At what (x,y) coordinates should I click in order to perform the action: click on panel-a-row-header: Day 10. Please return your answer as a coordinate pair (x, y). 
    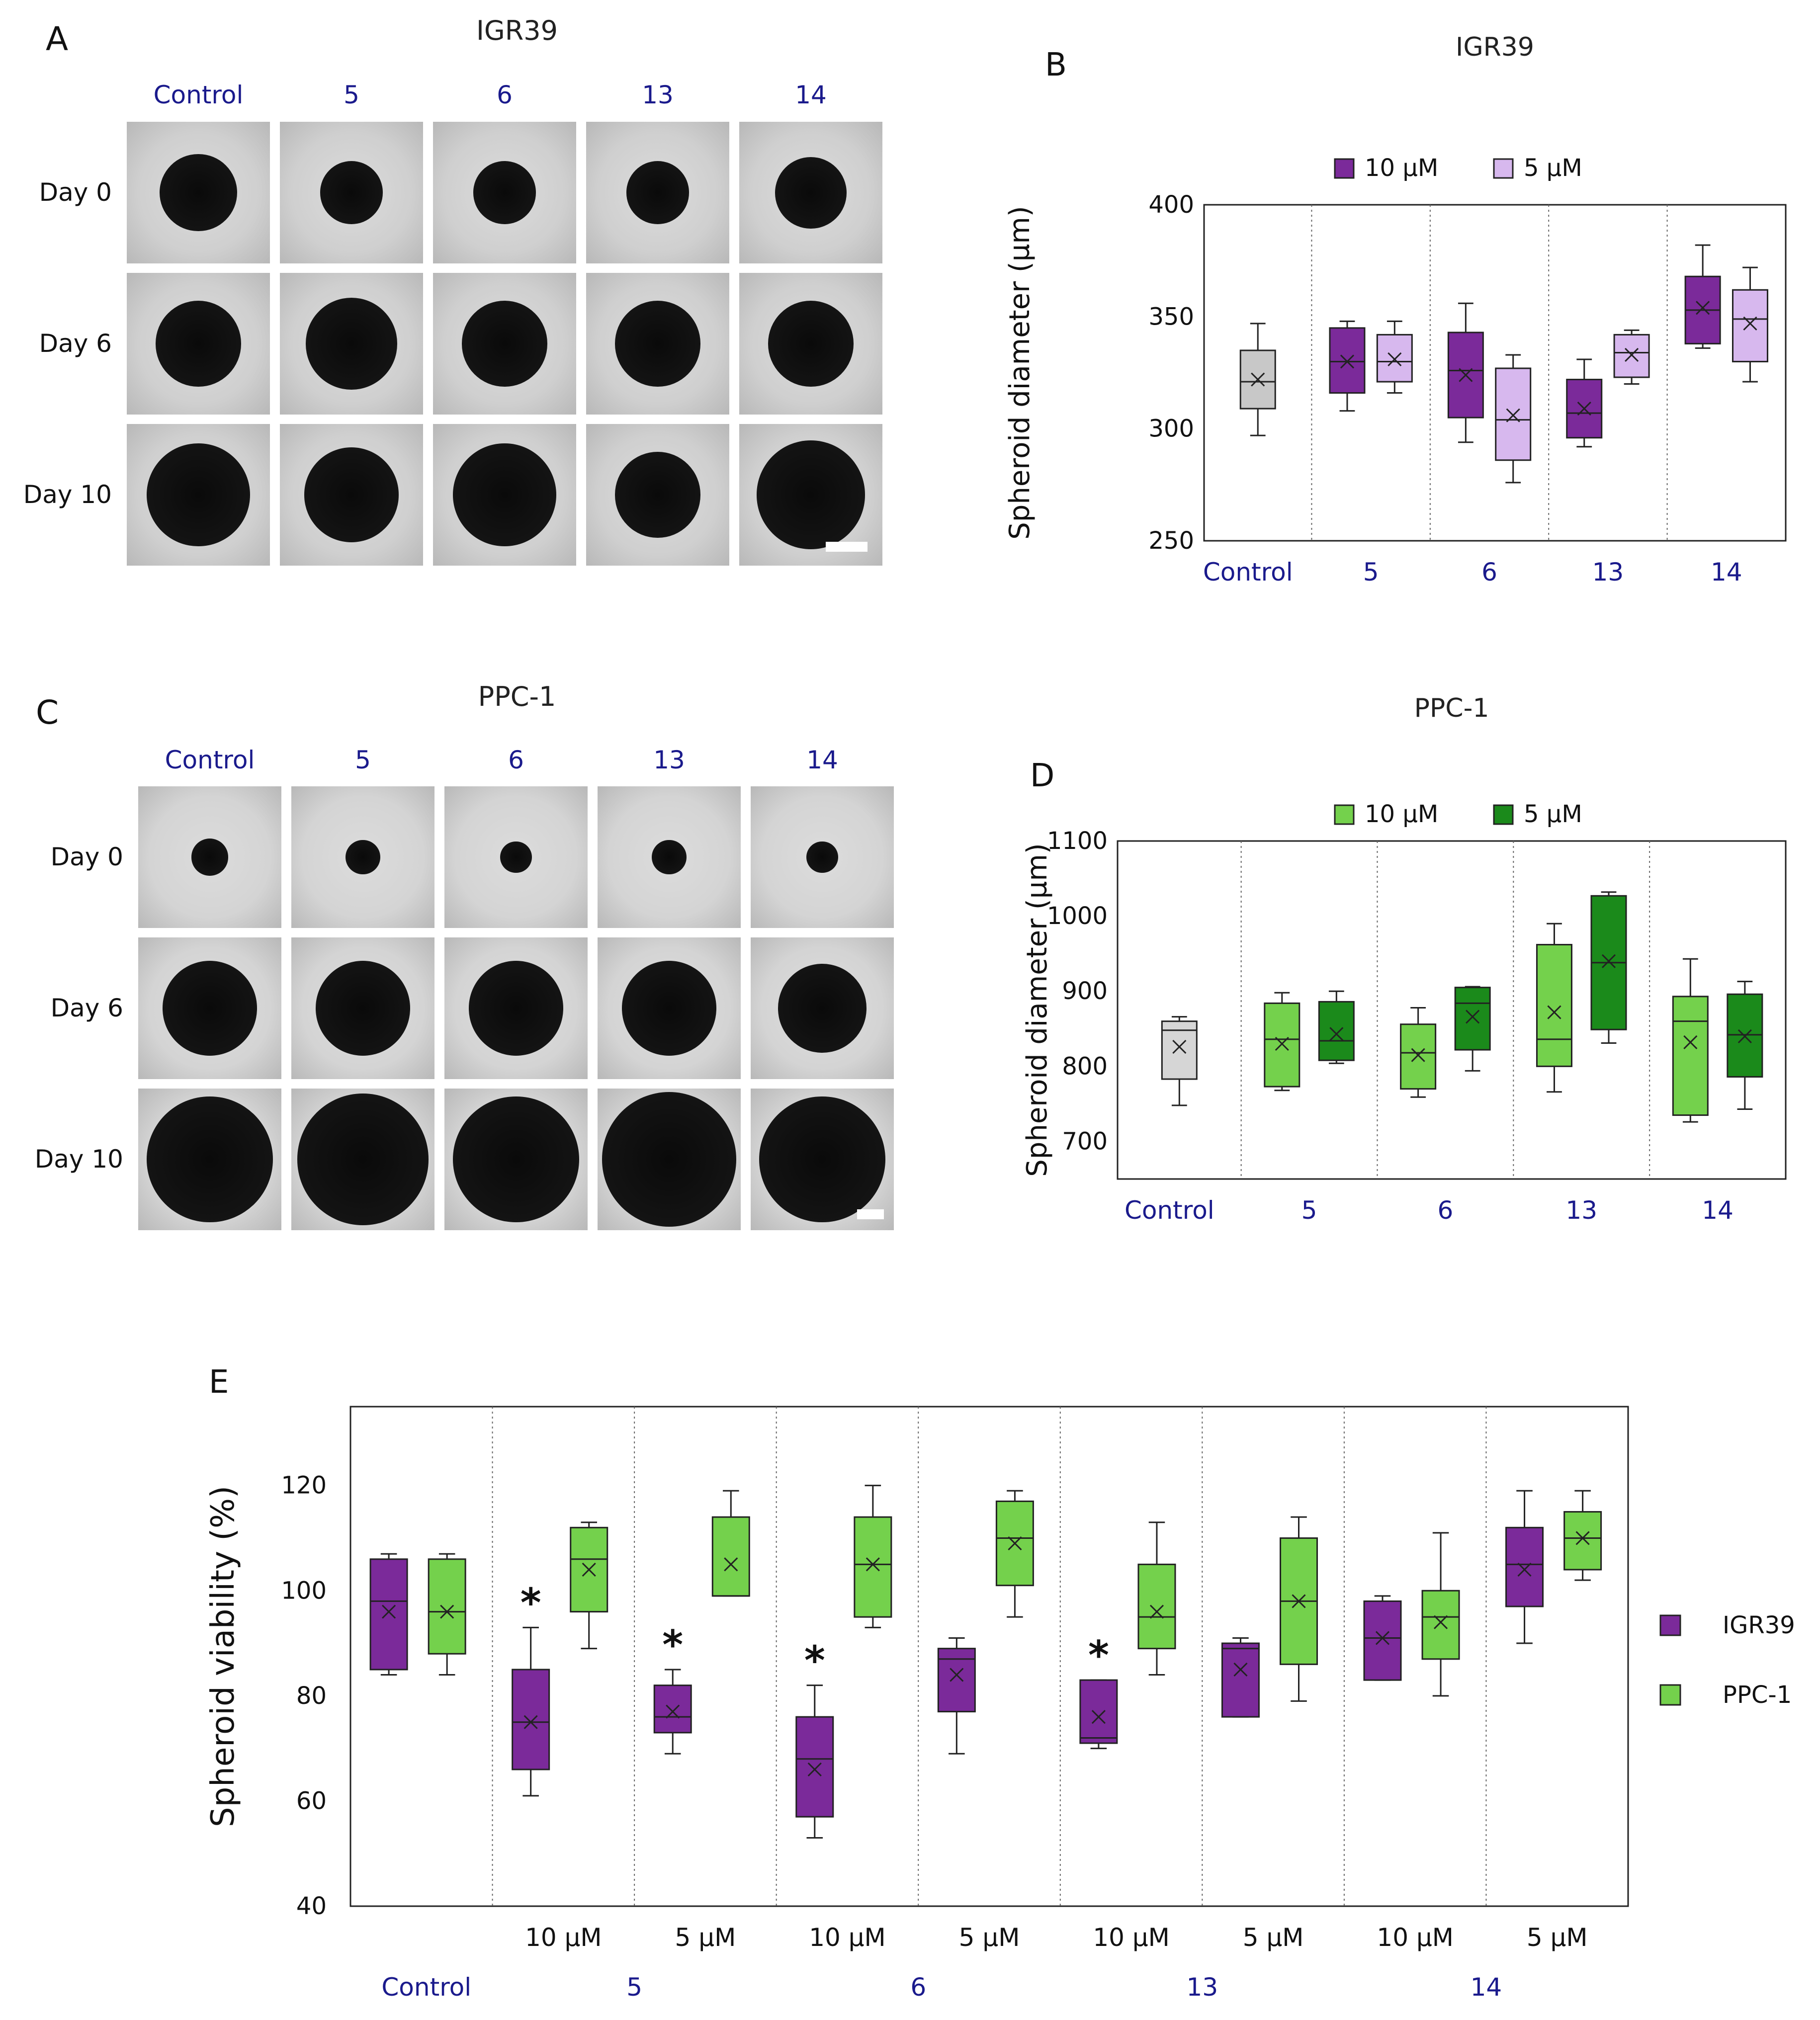
    Looking at the image, I should click on (67, 494).